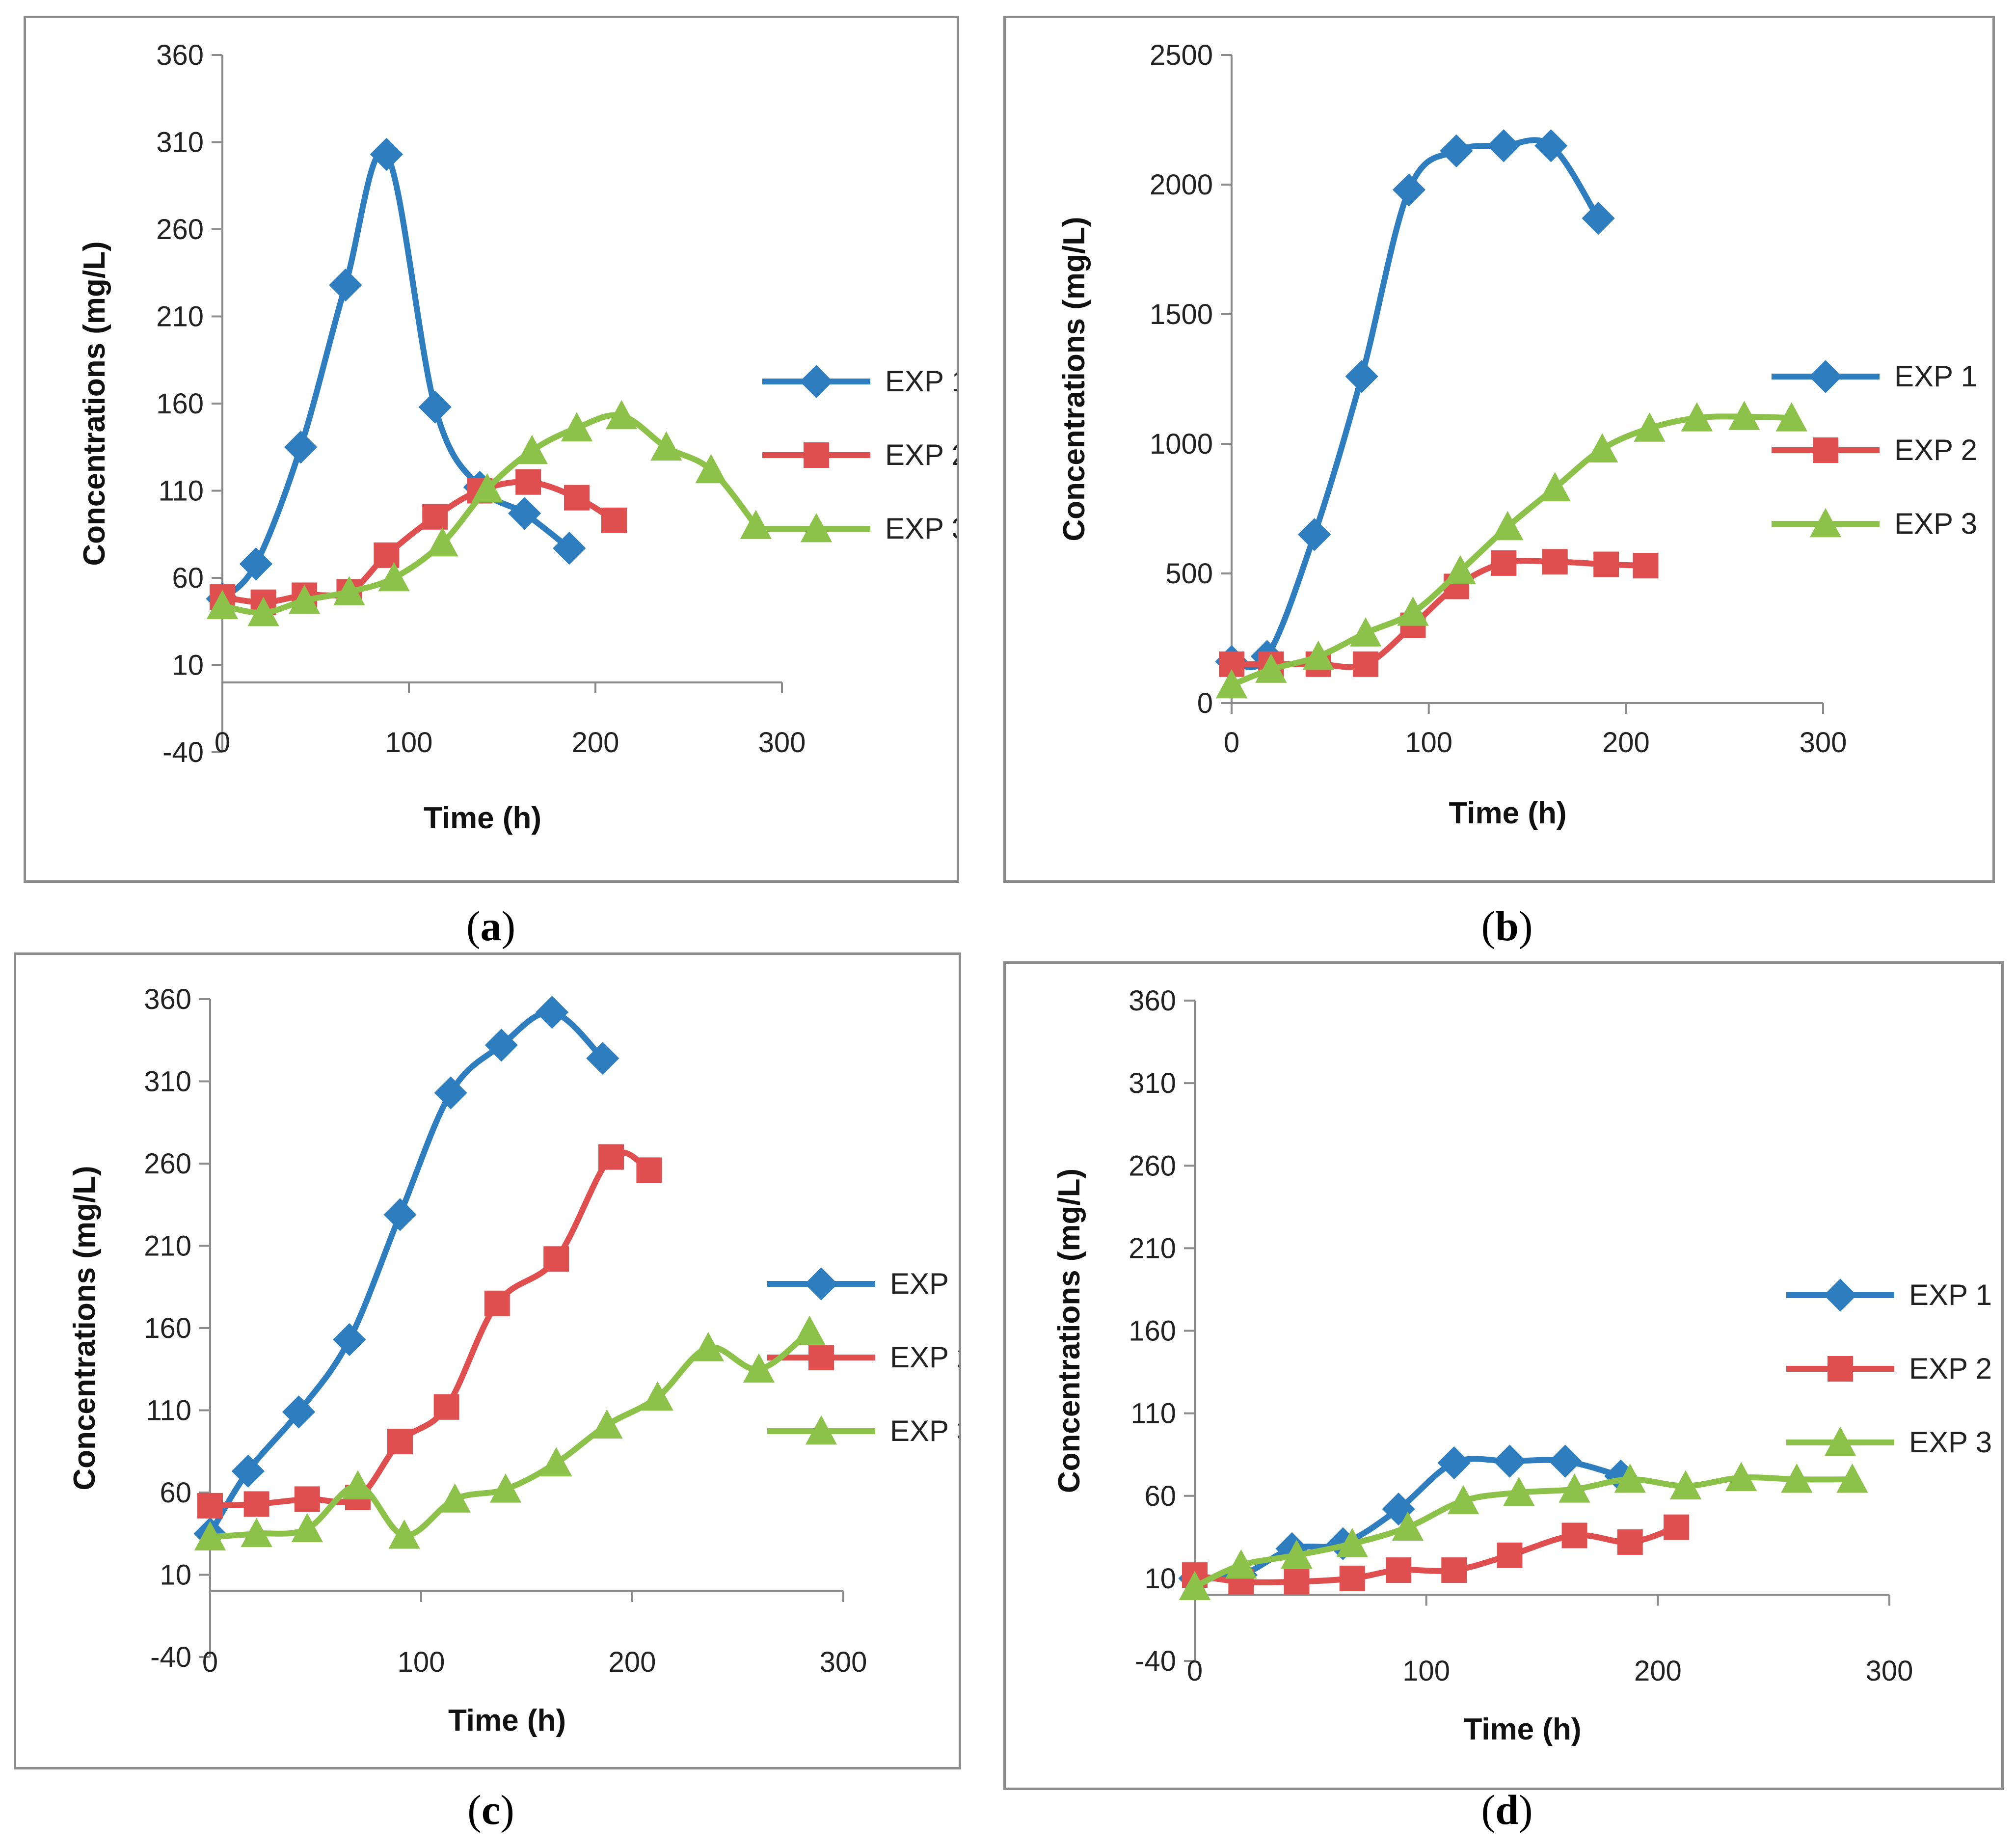 Image resolution: width=2016 pixels, height=1848 pixels. What do you see at coordinates (181, 491) in the screenshot?
I see `y-tick-label: 110` at bounding box center [181, 491].